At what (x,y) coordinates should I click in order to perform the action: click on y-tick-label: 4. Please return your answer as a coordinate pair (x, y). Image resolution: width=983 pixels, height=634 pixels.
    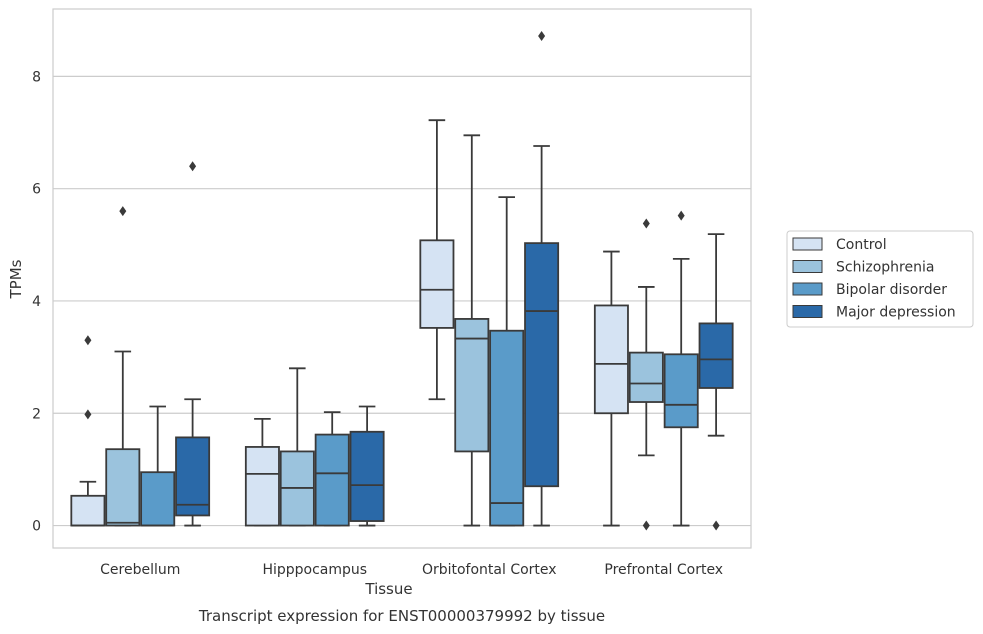
    Looking at the image, I should click on (36, 302).